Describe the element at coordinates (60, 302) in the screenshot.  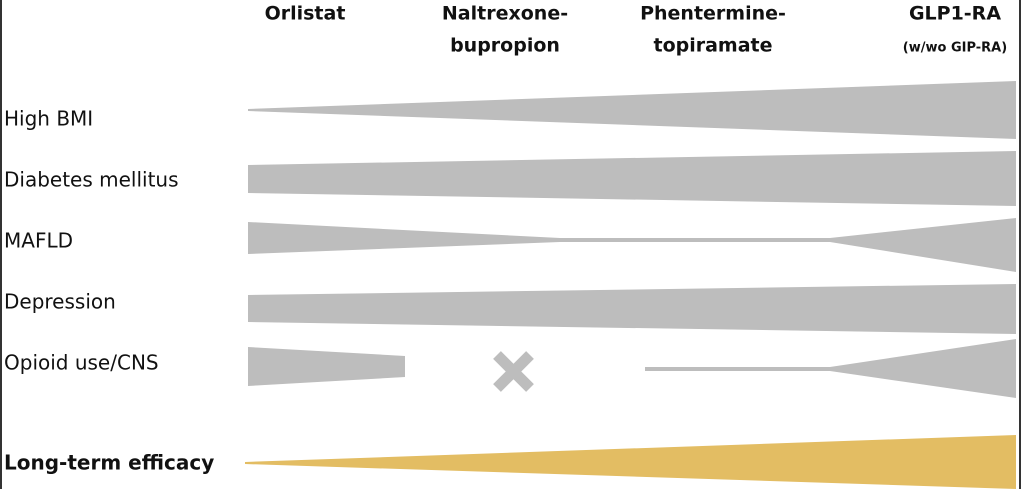
I see `row-label: Depression` at that location.